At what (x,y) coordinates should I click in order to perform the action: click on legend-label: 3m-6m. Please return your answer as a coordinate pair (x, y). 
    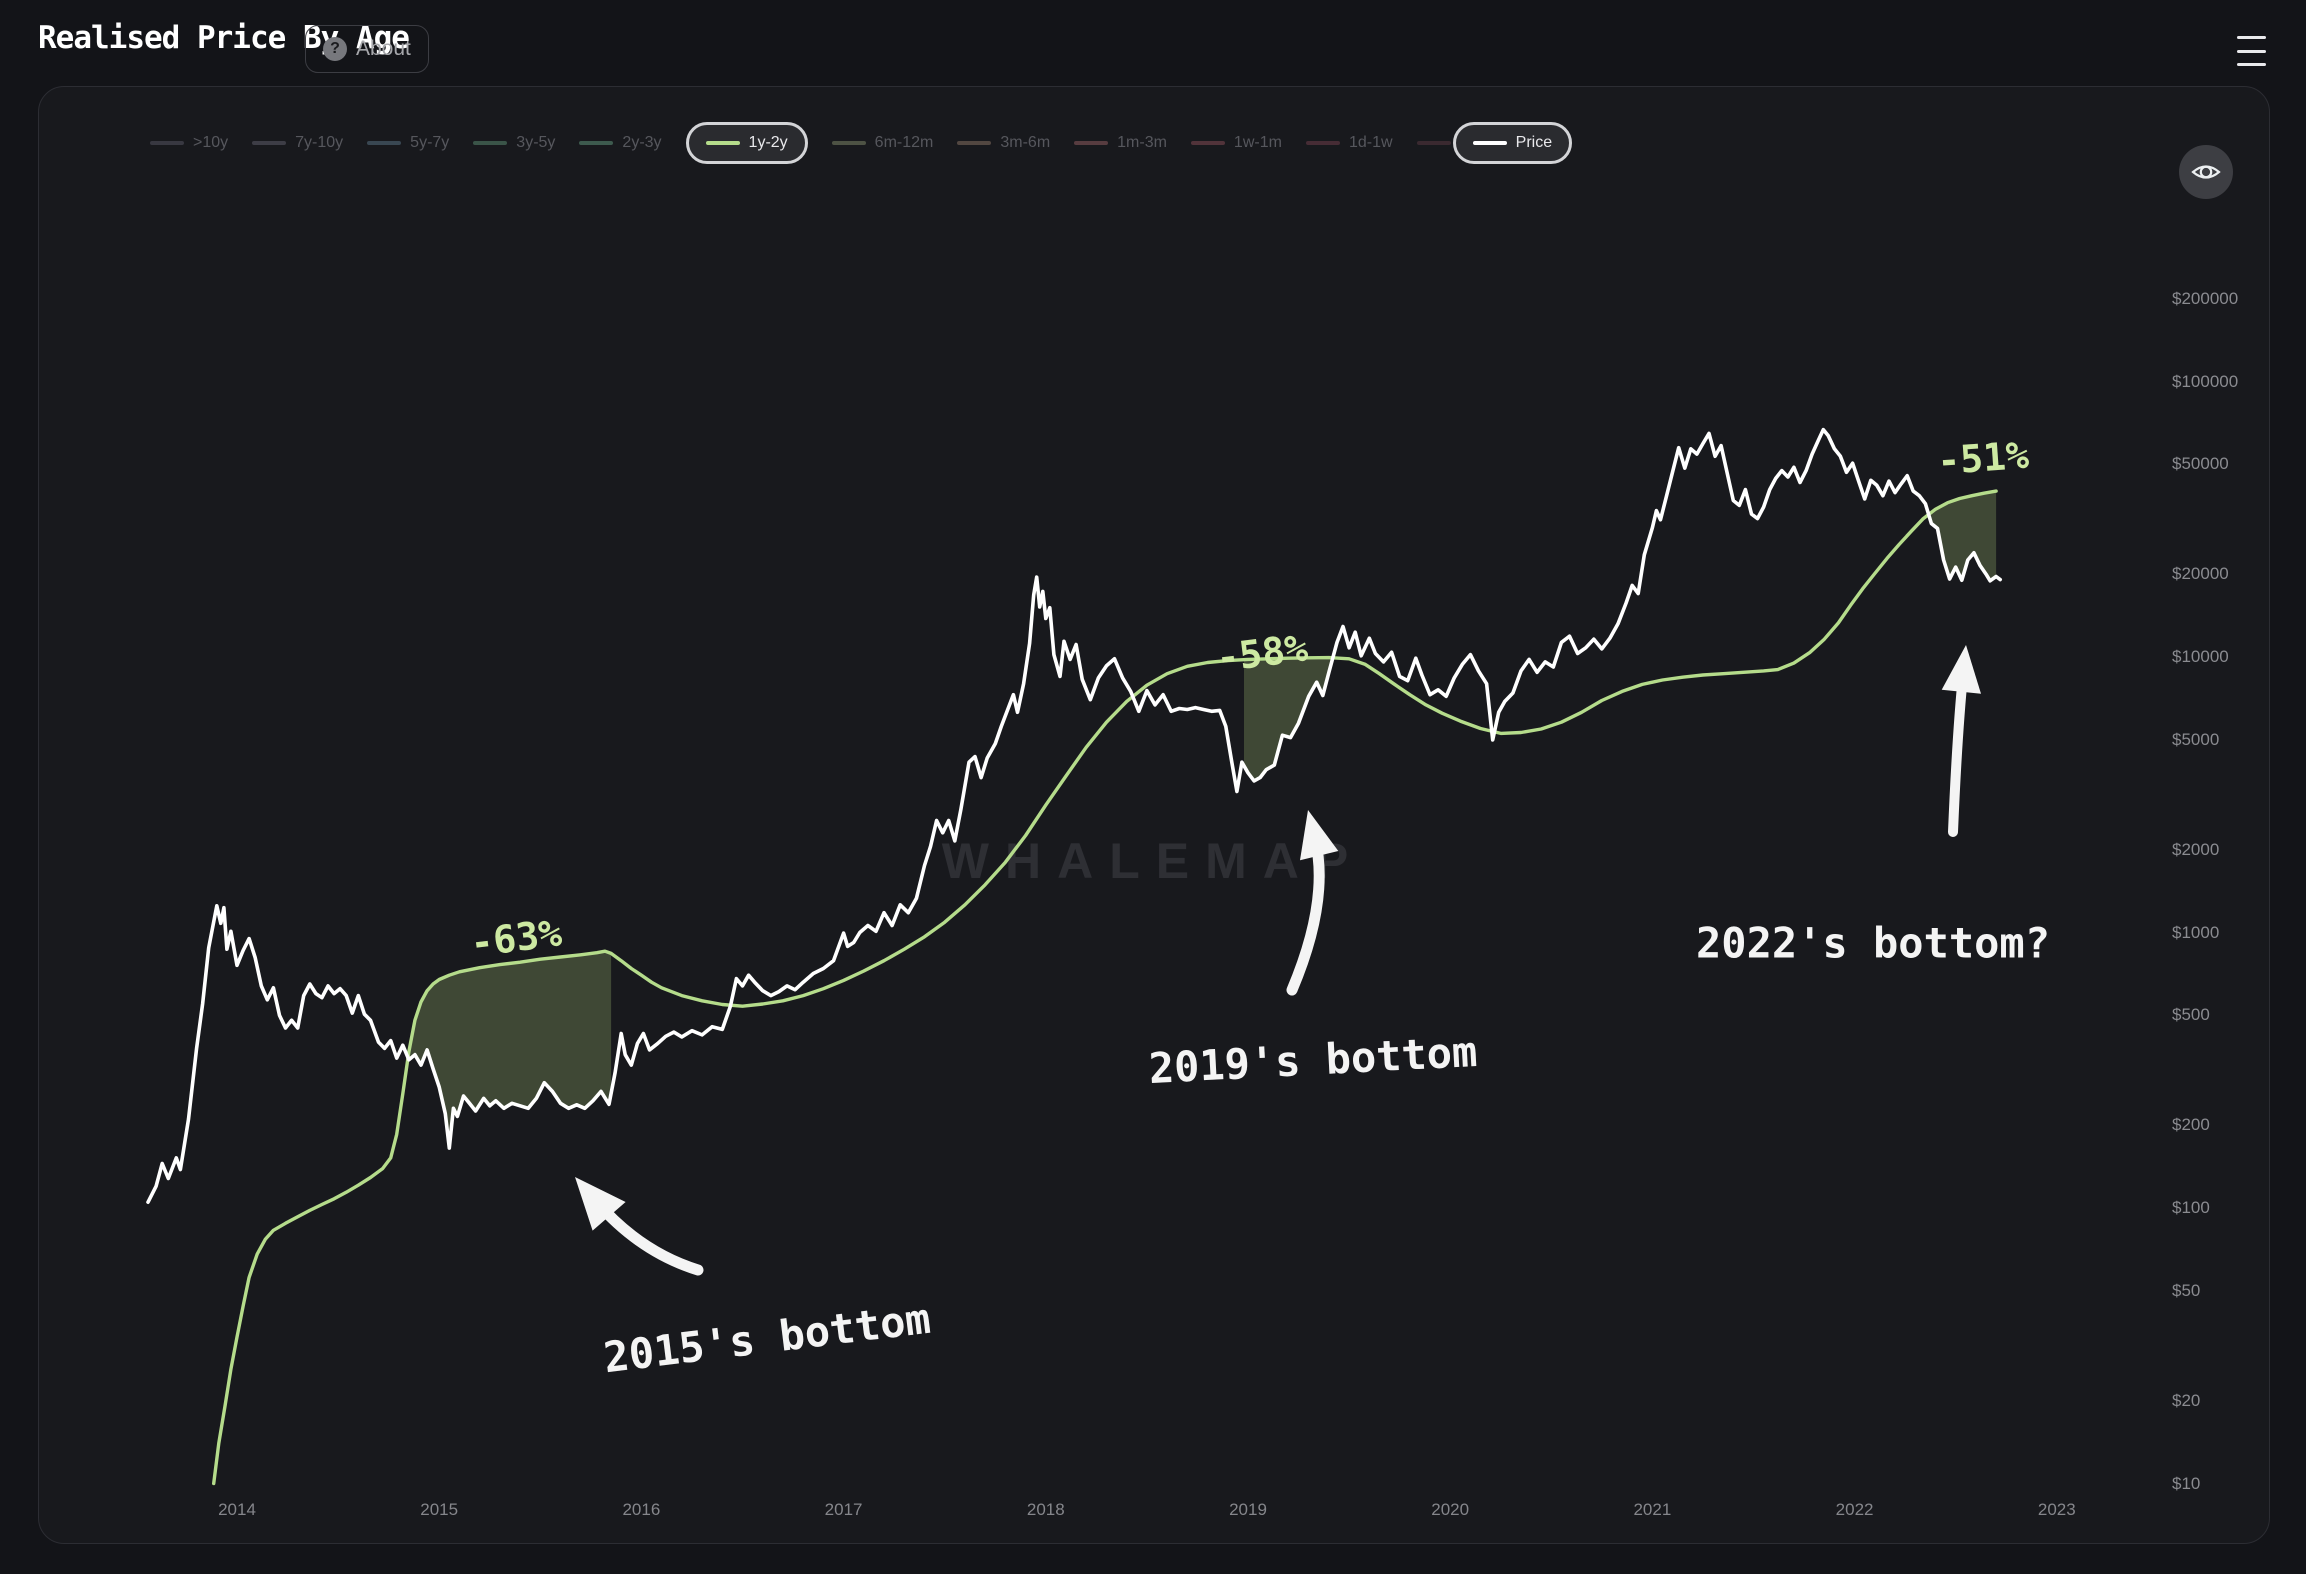
    Looking at the image, I should click on (1025, 142).